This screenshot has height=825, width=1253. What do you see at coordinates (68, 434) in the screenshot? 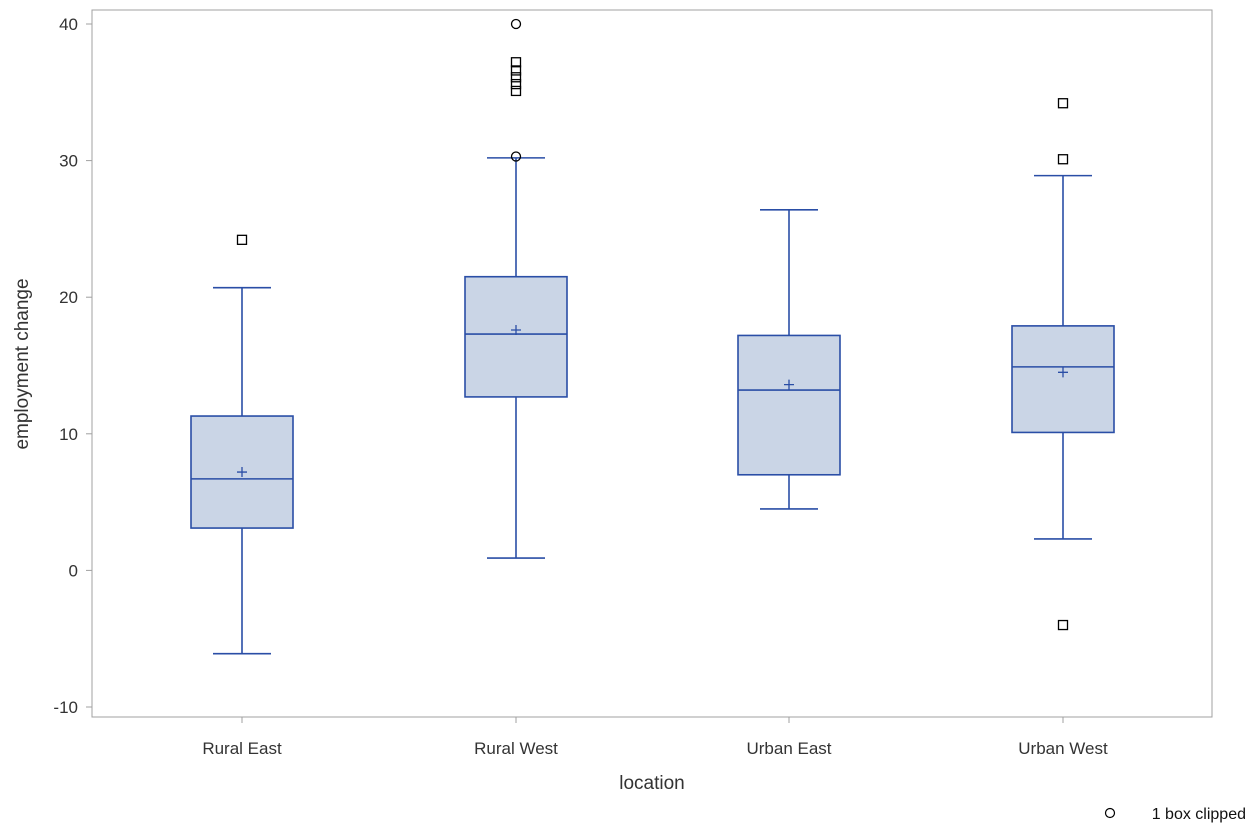
I see `y-tick-label: 10` at bounding box center [68, 434].